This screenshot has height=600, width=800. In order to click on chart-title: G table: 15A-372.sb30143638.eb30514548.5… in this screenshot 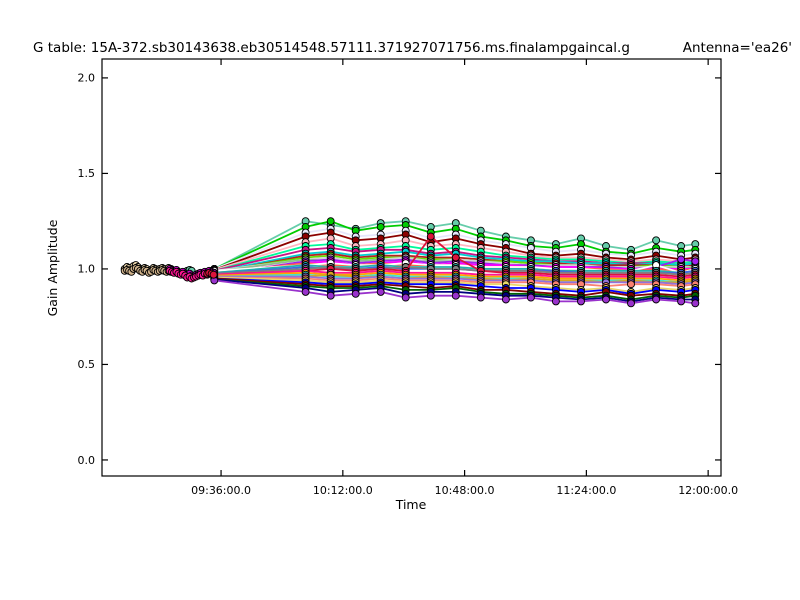, I will do `click(331, 48)`.